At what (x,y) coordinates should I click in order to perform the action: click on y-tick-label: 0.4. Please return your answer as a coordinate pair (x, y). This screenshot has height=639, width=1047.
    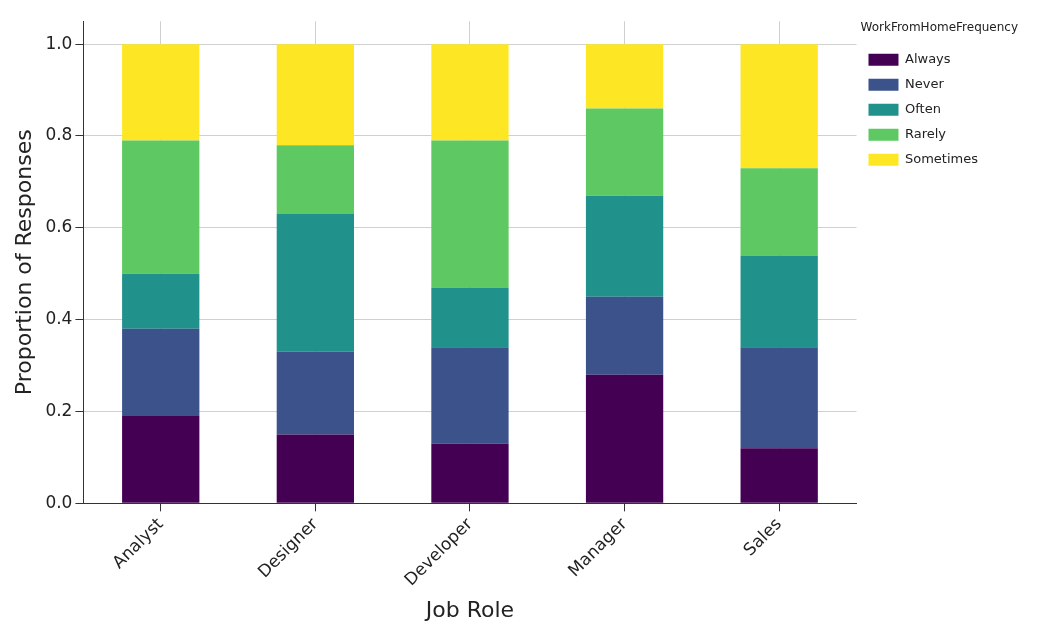
    Looking at the image, I should click on (59, 318).